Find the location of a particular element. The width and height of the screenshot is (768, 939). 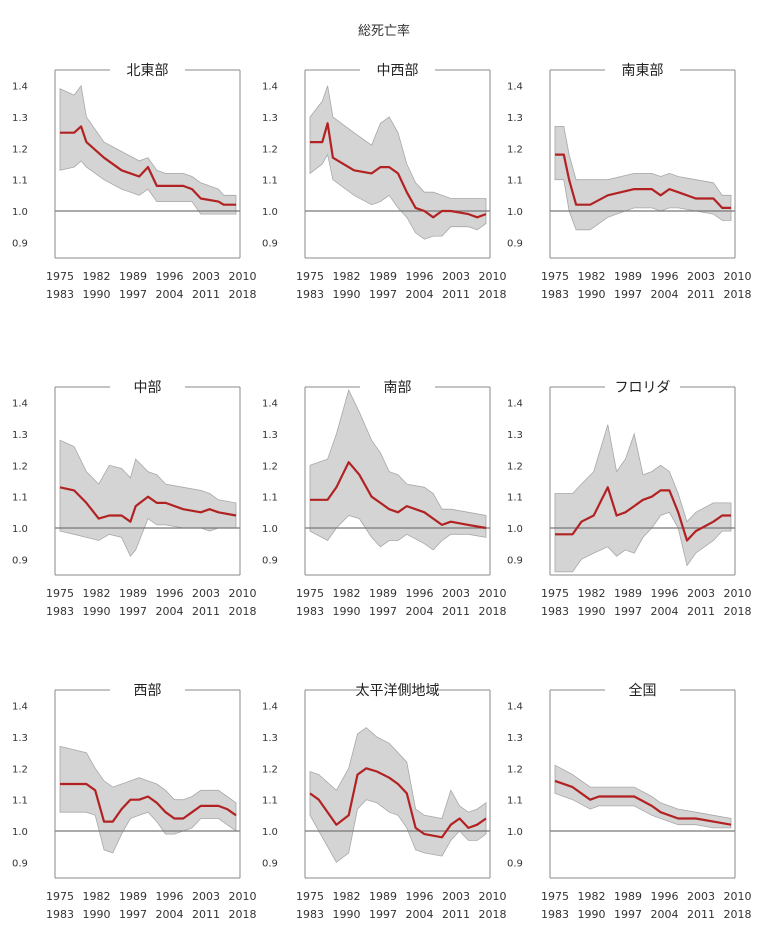

panel-title: 太平洋側地域 is located at coordinates (398, 691).